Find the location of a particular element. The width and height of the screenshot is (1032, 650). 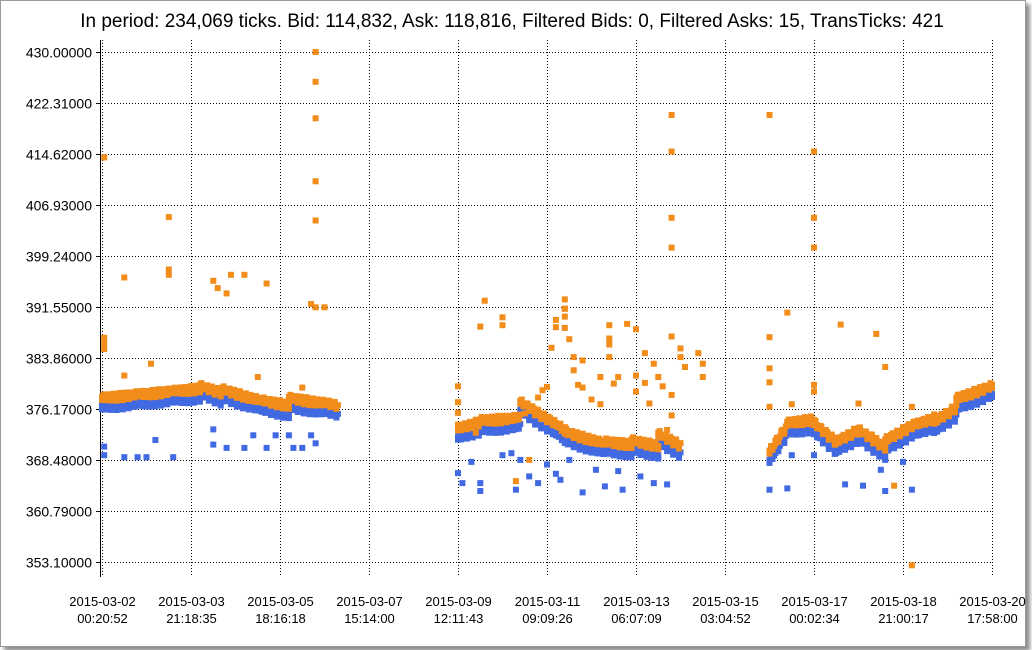

x-tick-date: 2015-03-07 is located at coordinates (369, 601).